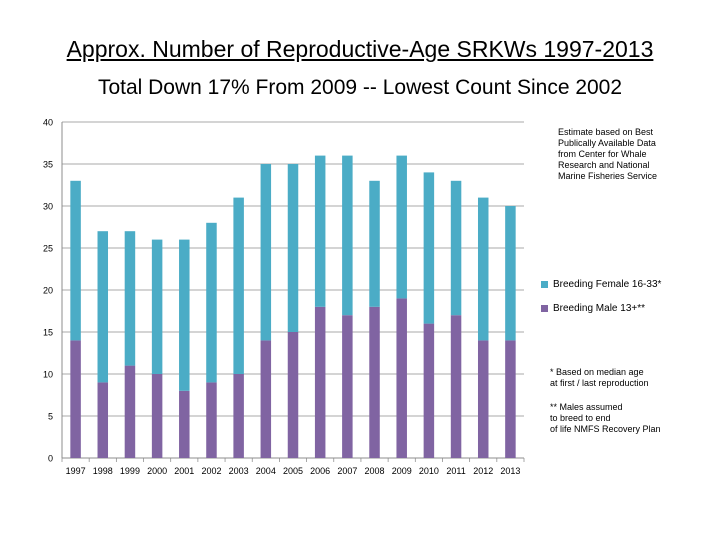 The image size is (720, 540). I want to click on y-tick-label: 15, so click(48, 333).